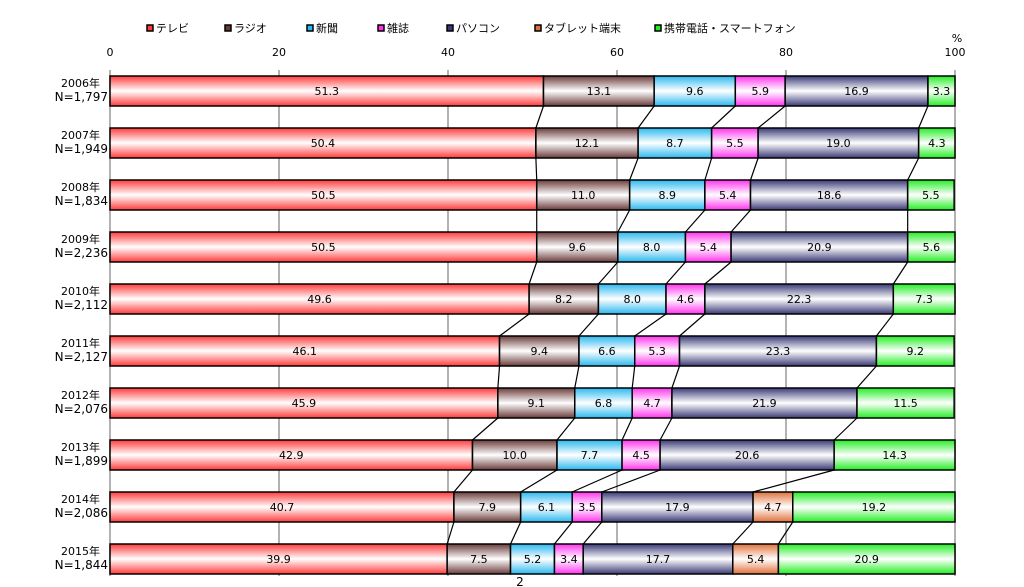  I want to click on data-label: 39.9, so click(278, 559).